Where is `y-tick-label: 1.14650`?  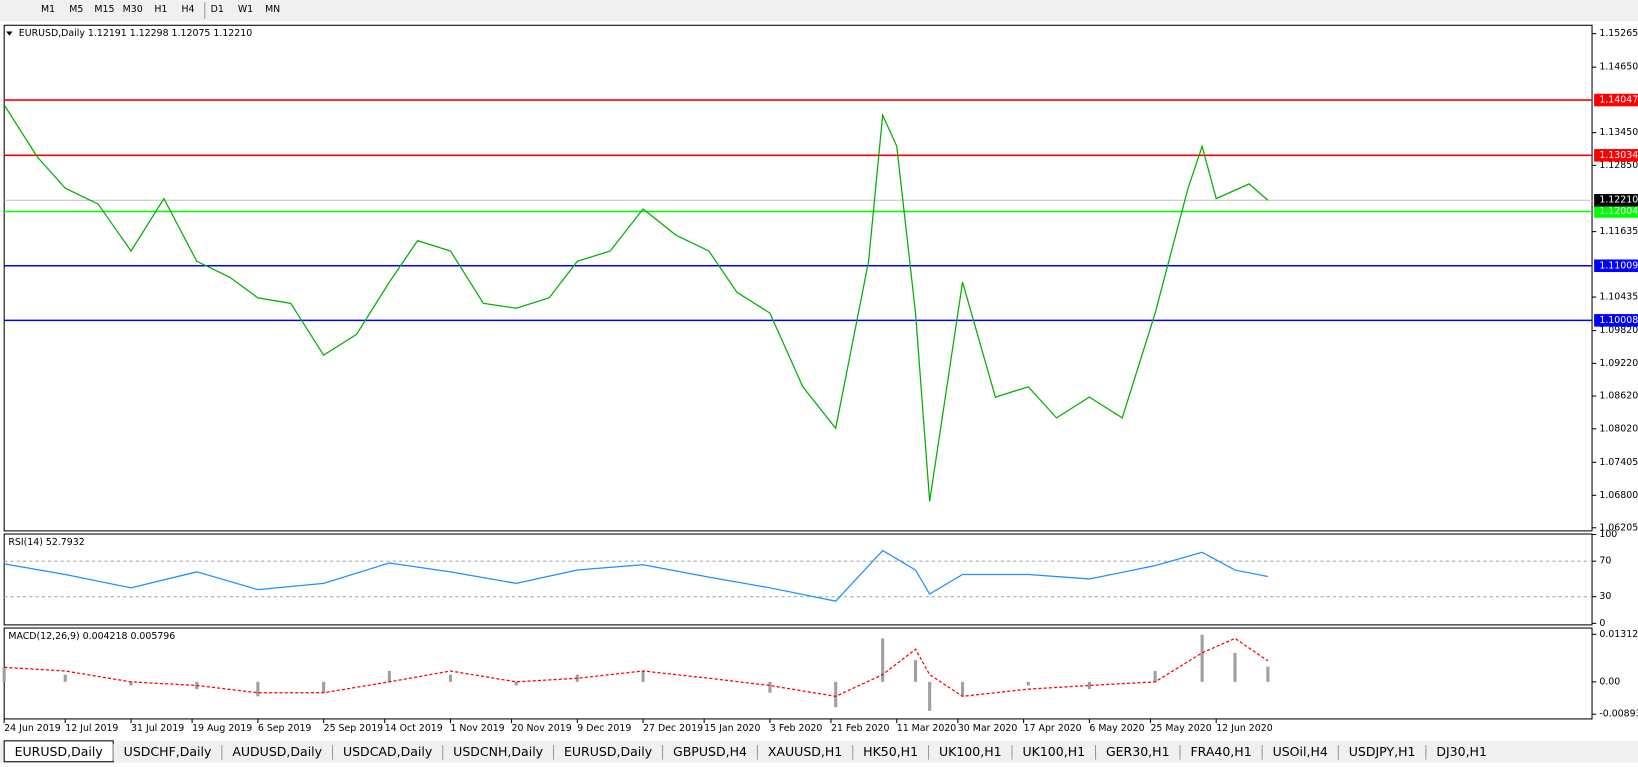
y-tick-label: 1.14650 is located at coordinates (1618, 67).